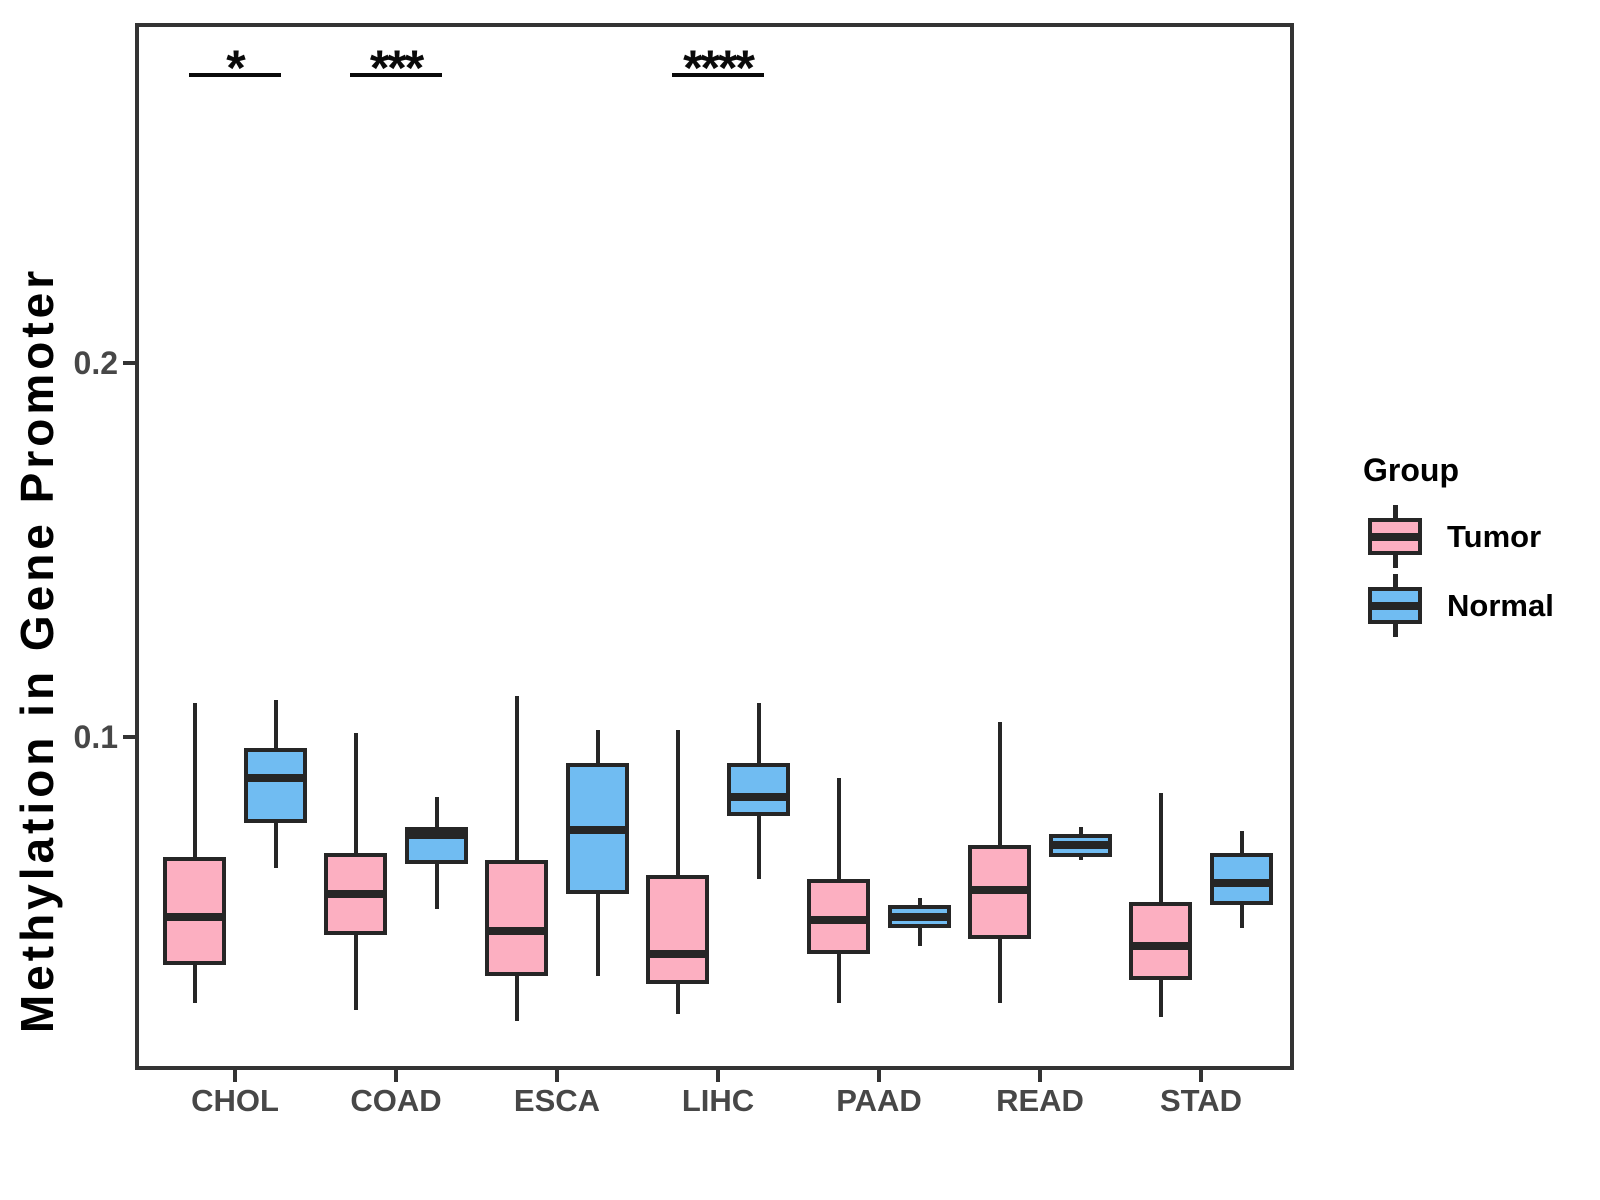 This screenshot has width=1600, height=1200. I want to click on box-normal-ESCA, so click(597, 829).